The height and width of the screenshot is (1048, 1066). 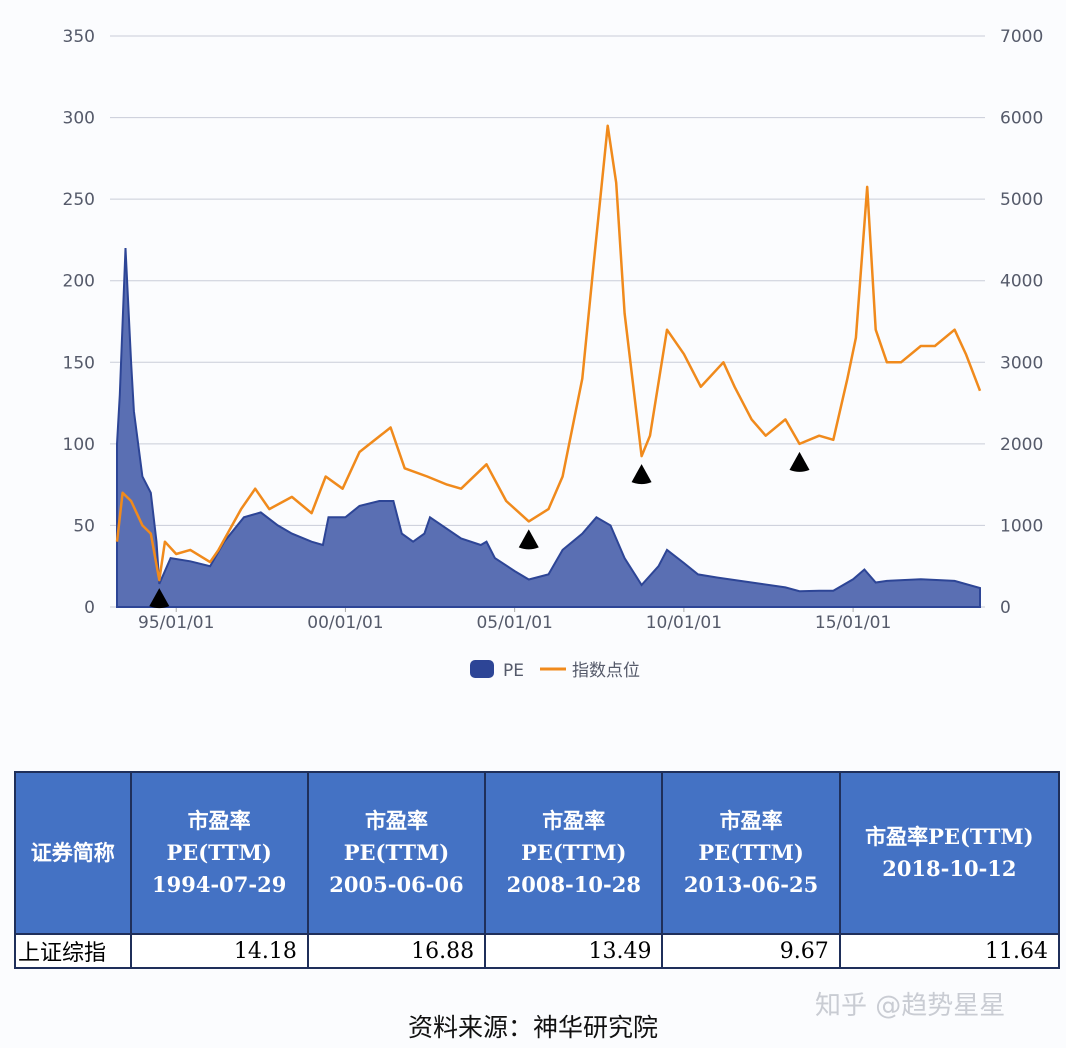 What do you see at coordinates (482, 669) in the screenshot?
I see `legend-pe-swatch` at bounding box center [482, 669].